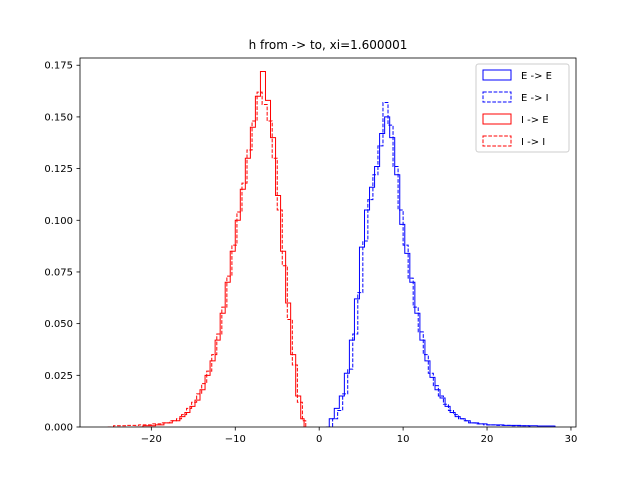  What do you see at coordinates (58, 169) in the screenshot?
I see `y-tick-label: 0.125` at bounding box center [58, 169].